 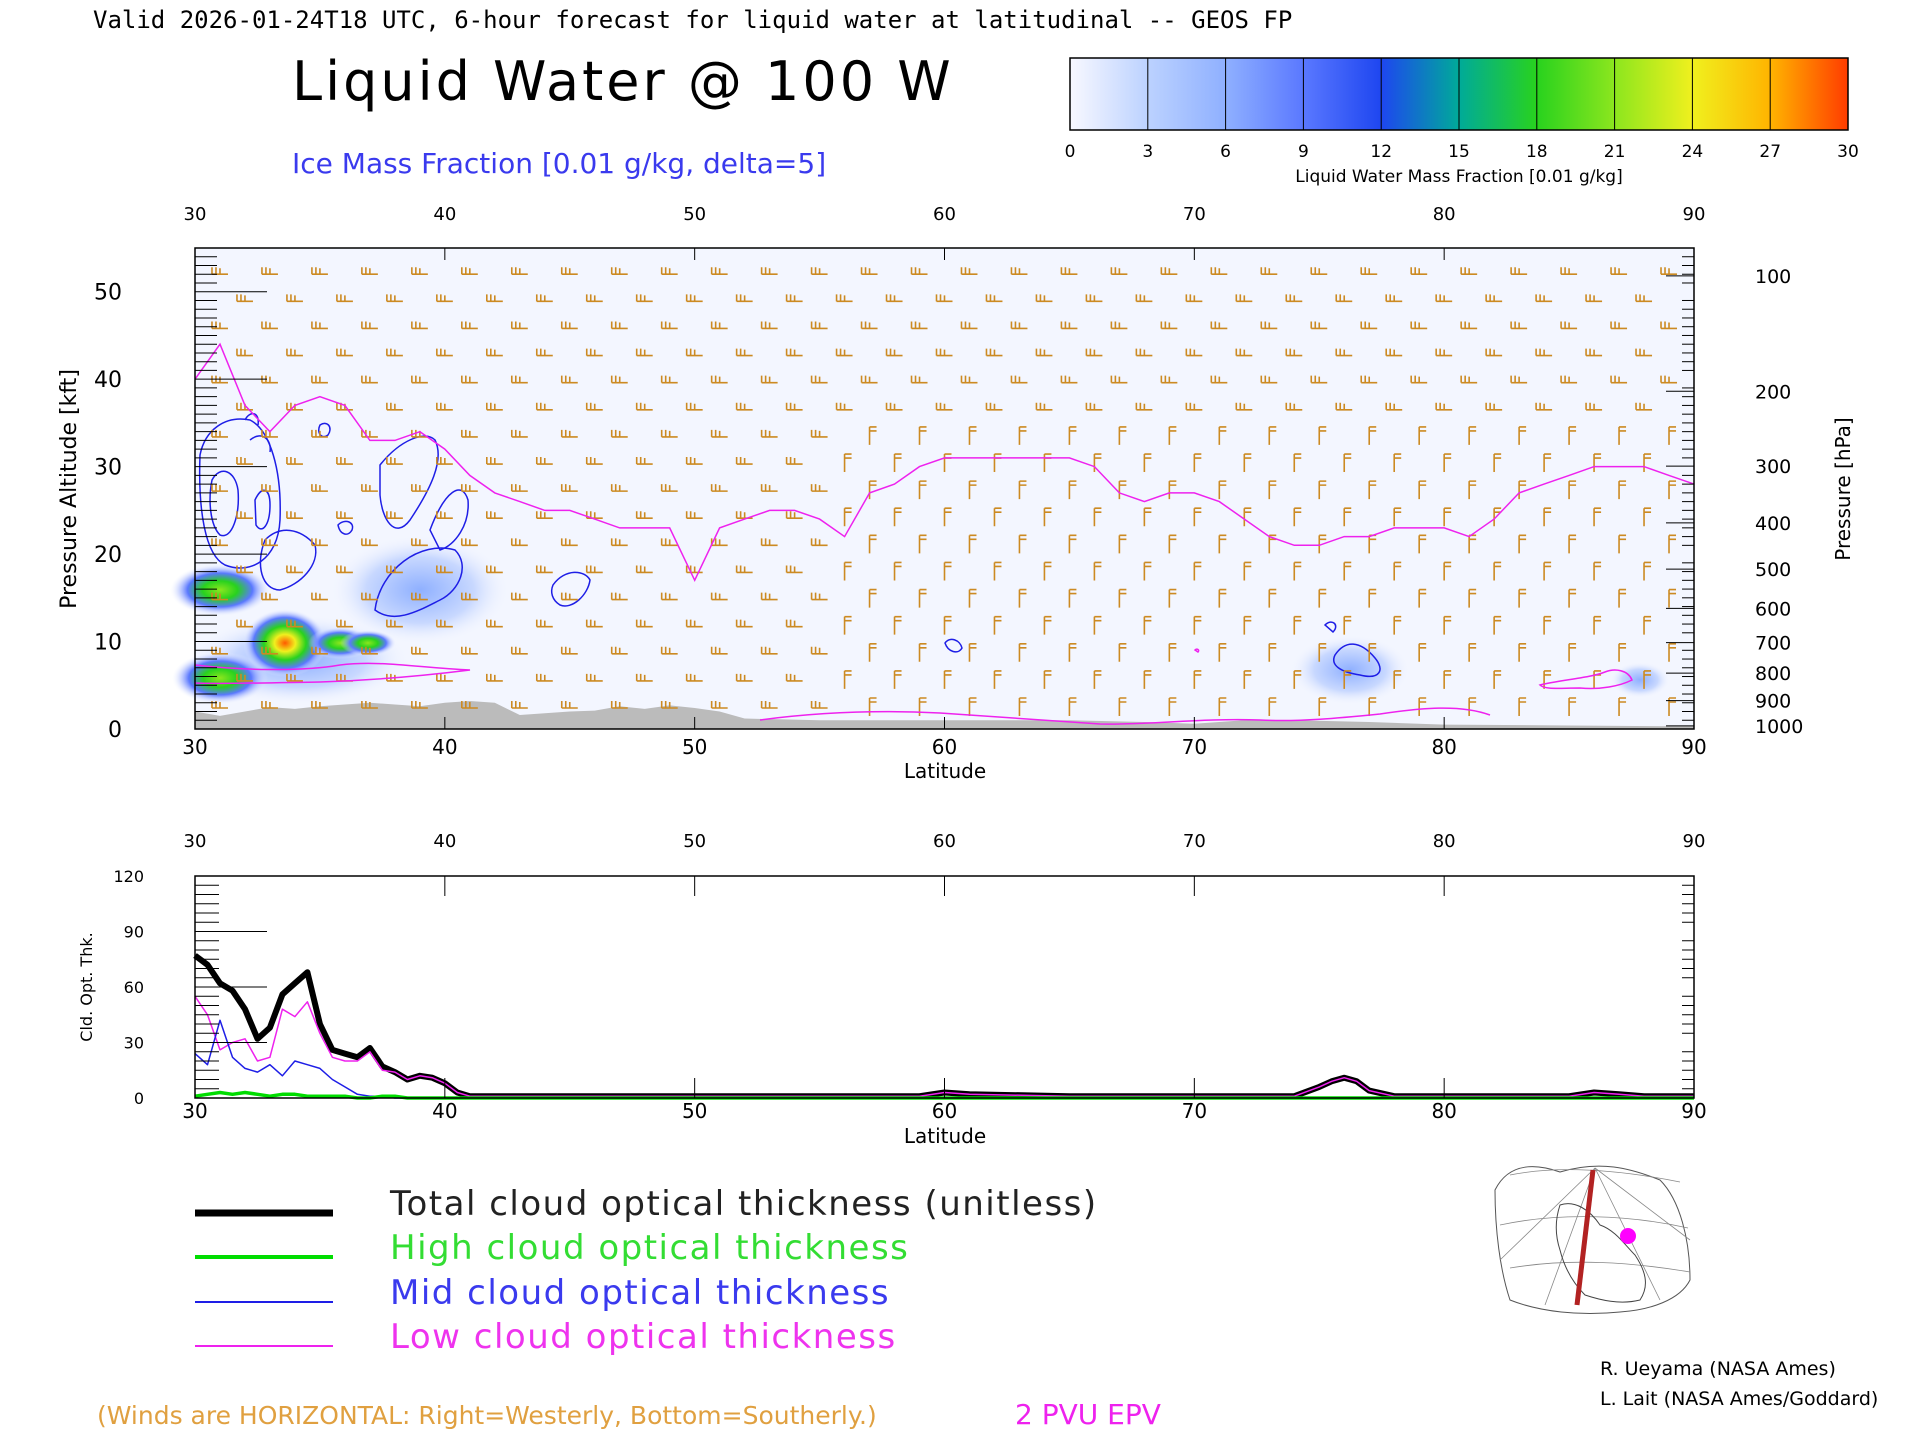 What do you see at coordinates (559, 163) in the screenshot?
I see `subtitle: Ice Mass Fraction [0.01 g/kg, delta=5]` at bounding box center [559, 163].